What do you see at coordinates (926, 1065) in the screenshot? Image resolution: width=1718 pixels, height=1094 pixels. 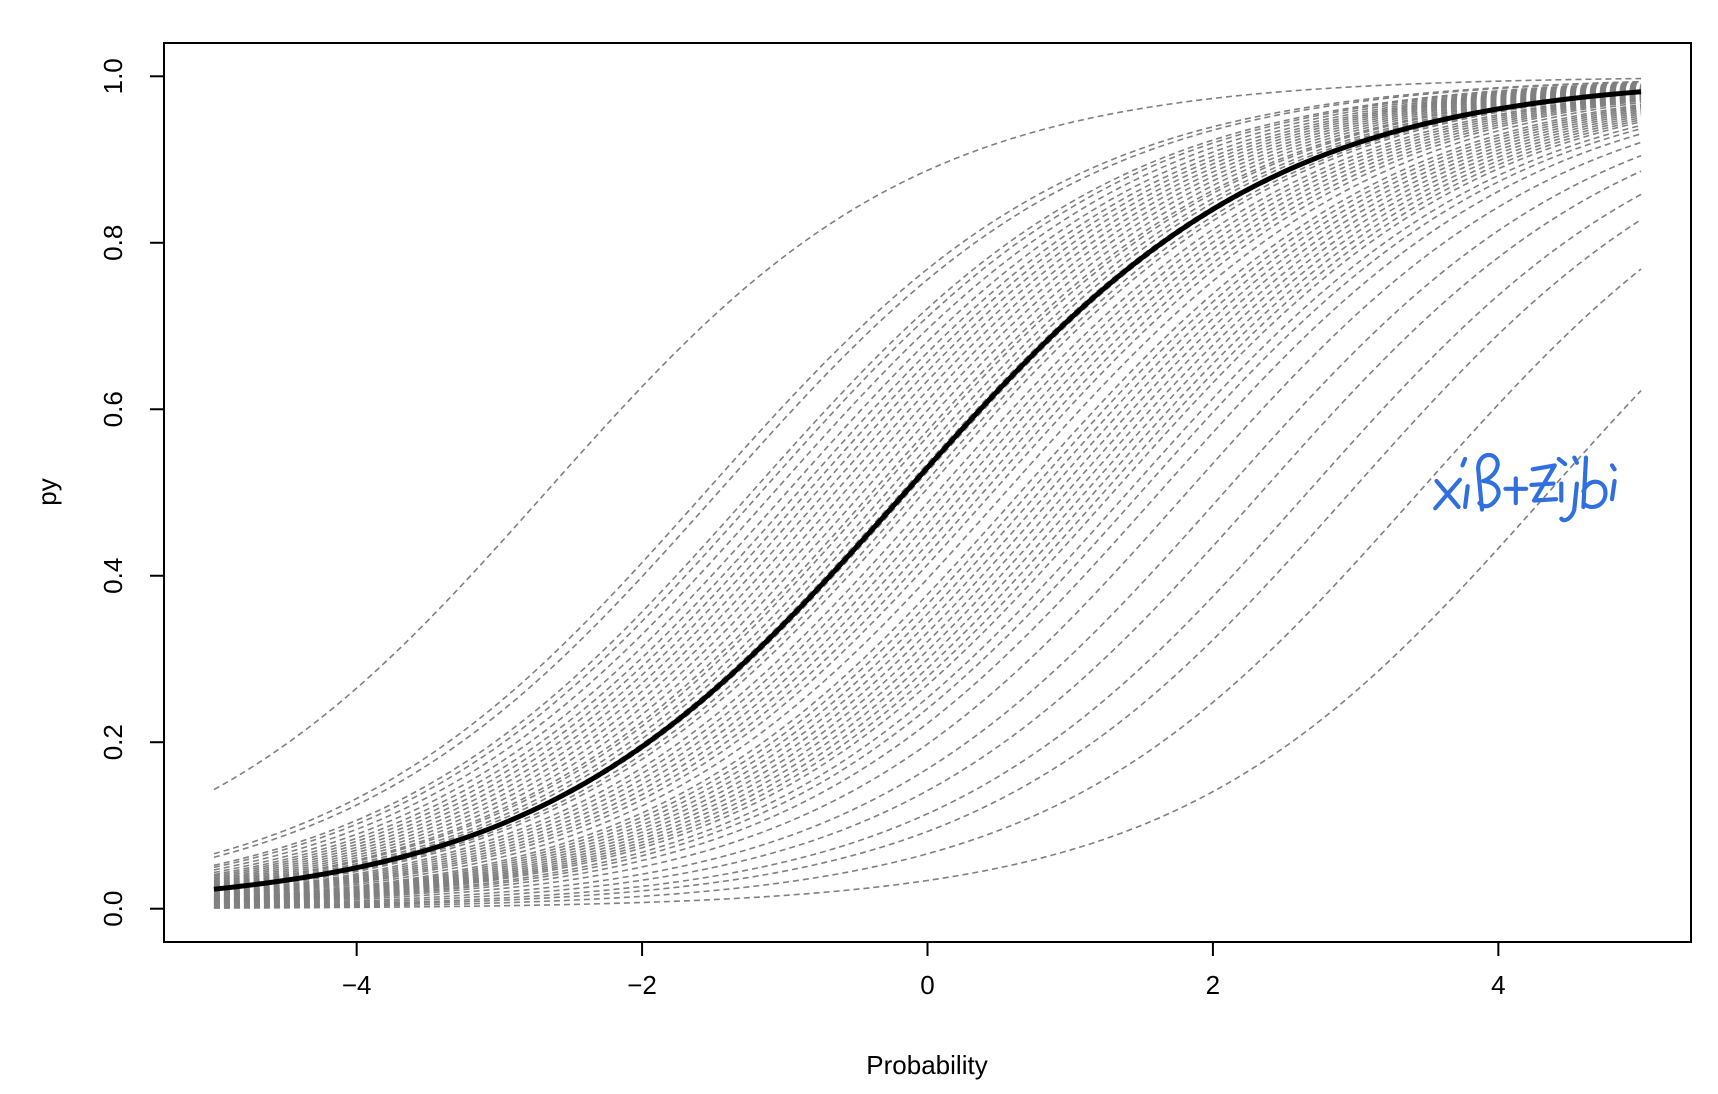 I see `x-axis-title: Probability` at bounding box center [926, 1065].